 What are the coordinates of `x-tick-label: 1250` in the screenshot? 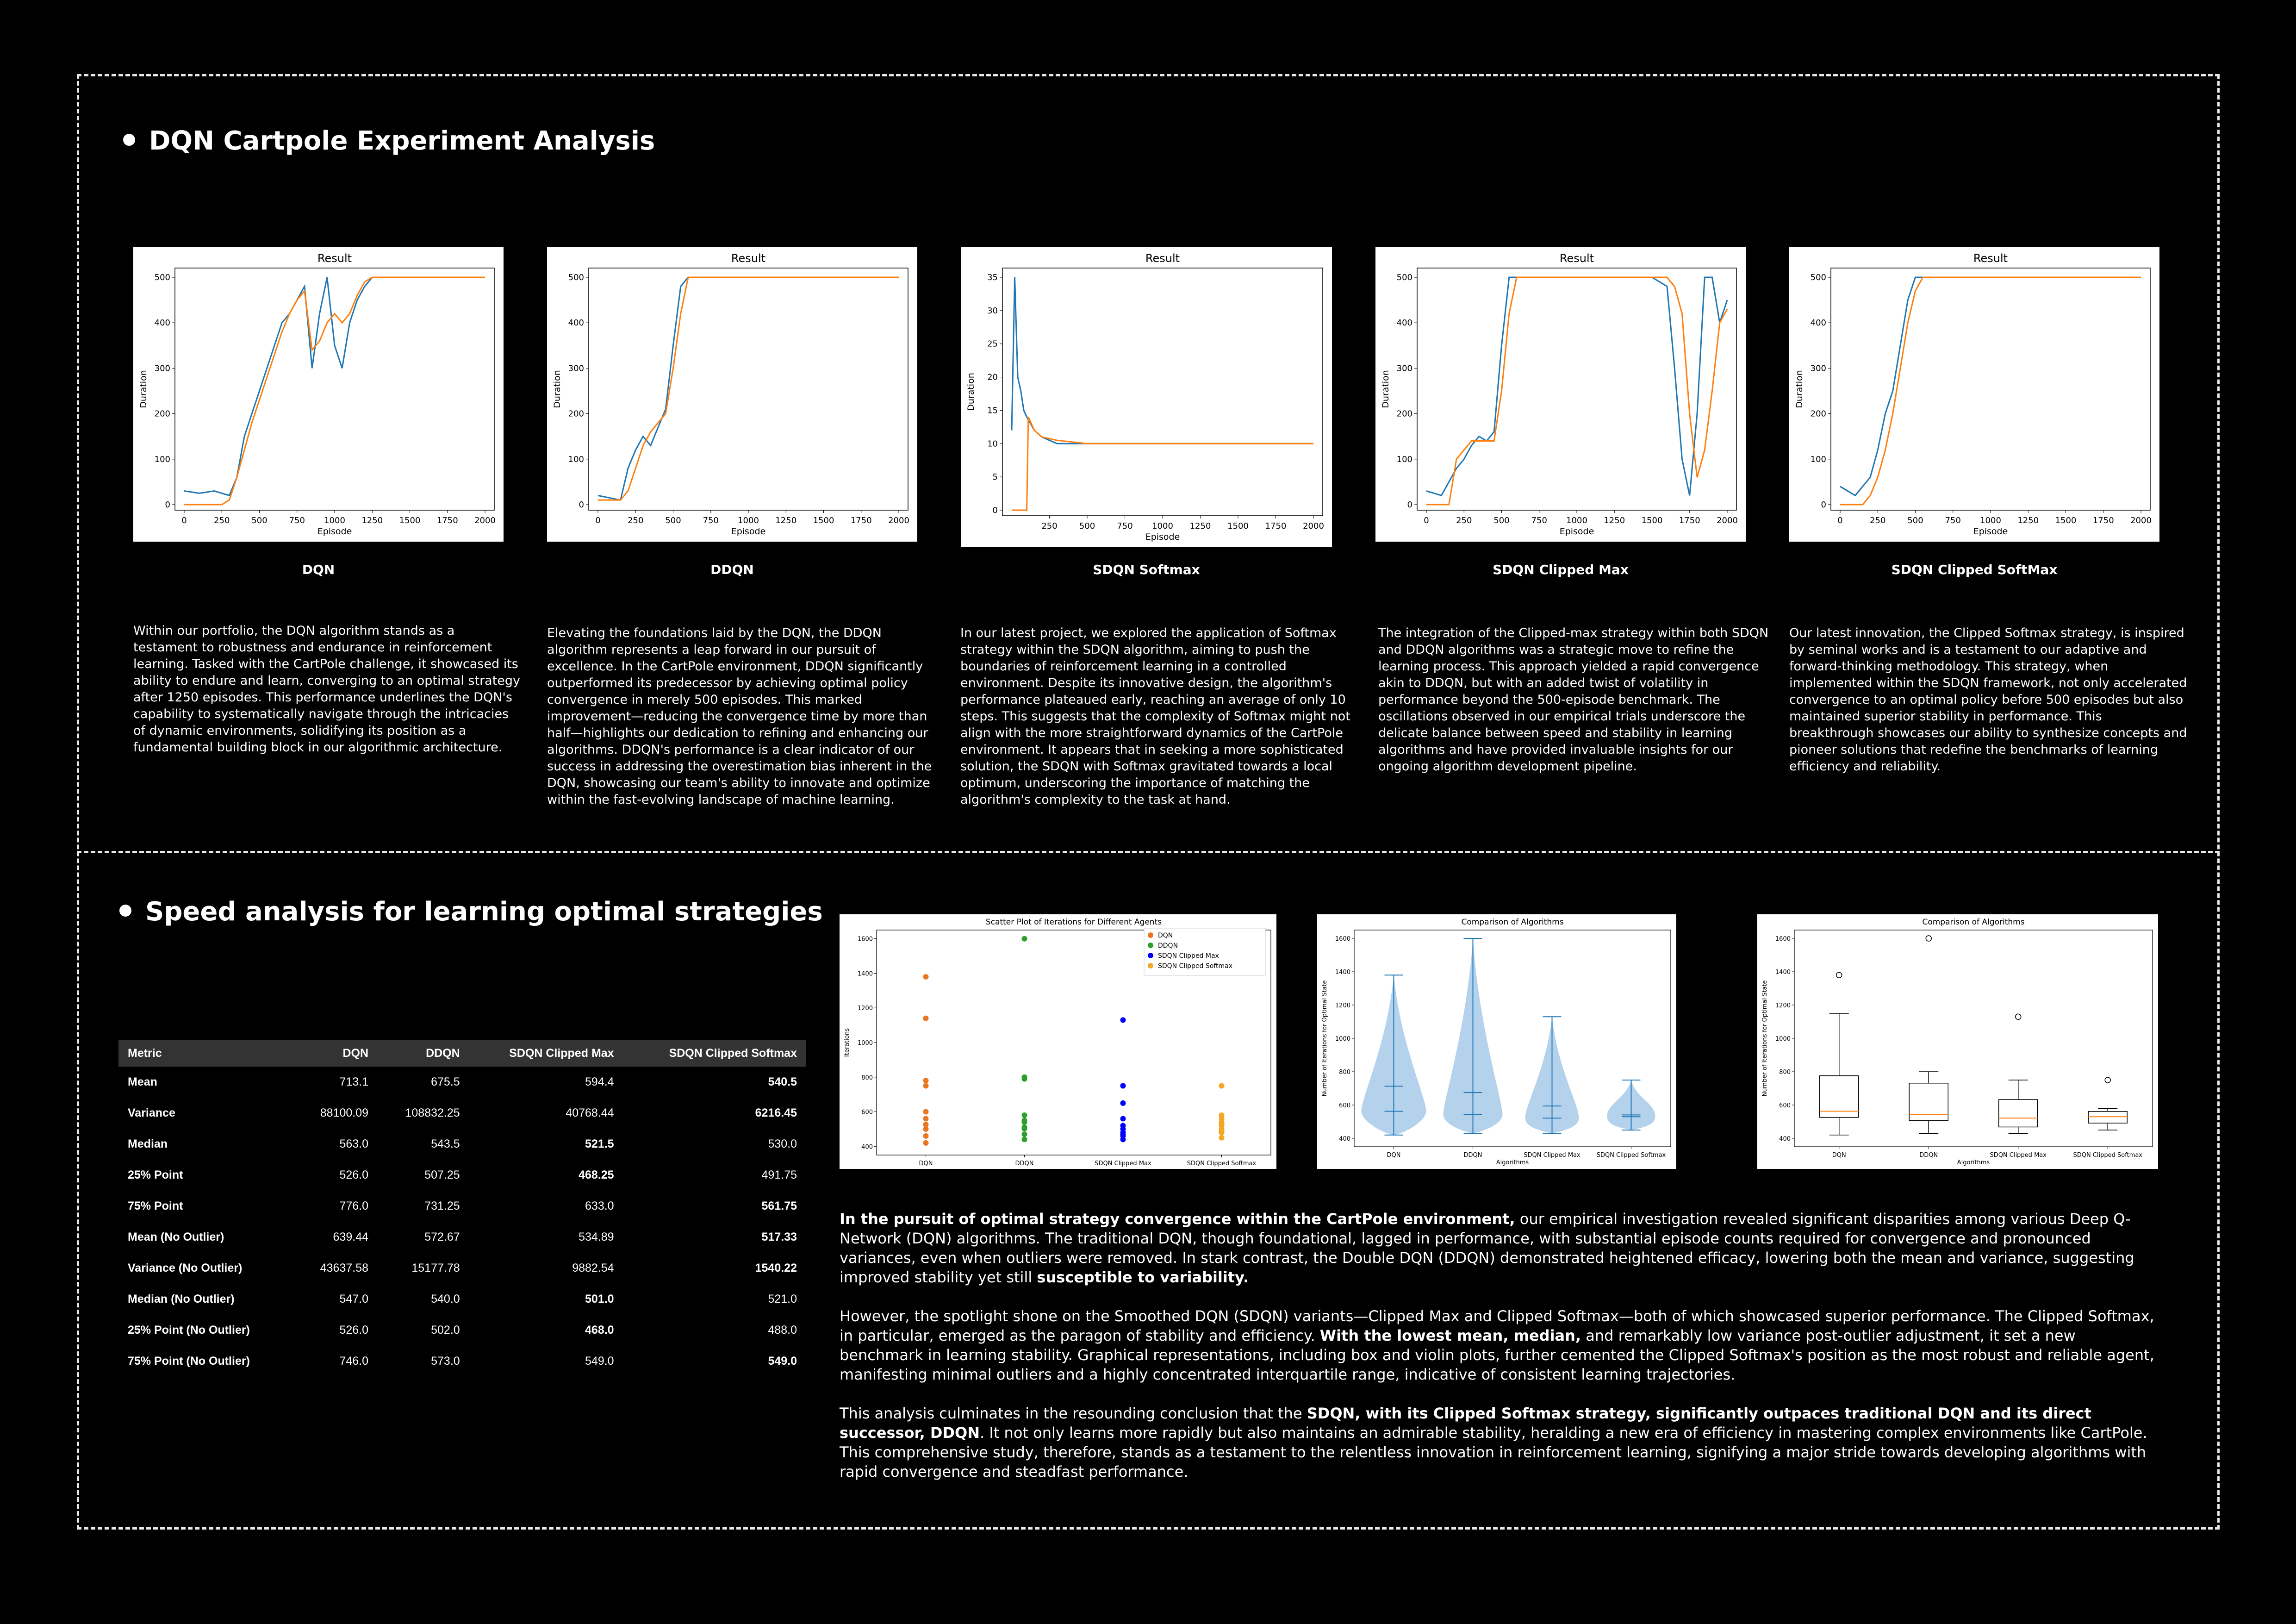 It's located at (372, 520).